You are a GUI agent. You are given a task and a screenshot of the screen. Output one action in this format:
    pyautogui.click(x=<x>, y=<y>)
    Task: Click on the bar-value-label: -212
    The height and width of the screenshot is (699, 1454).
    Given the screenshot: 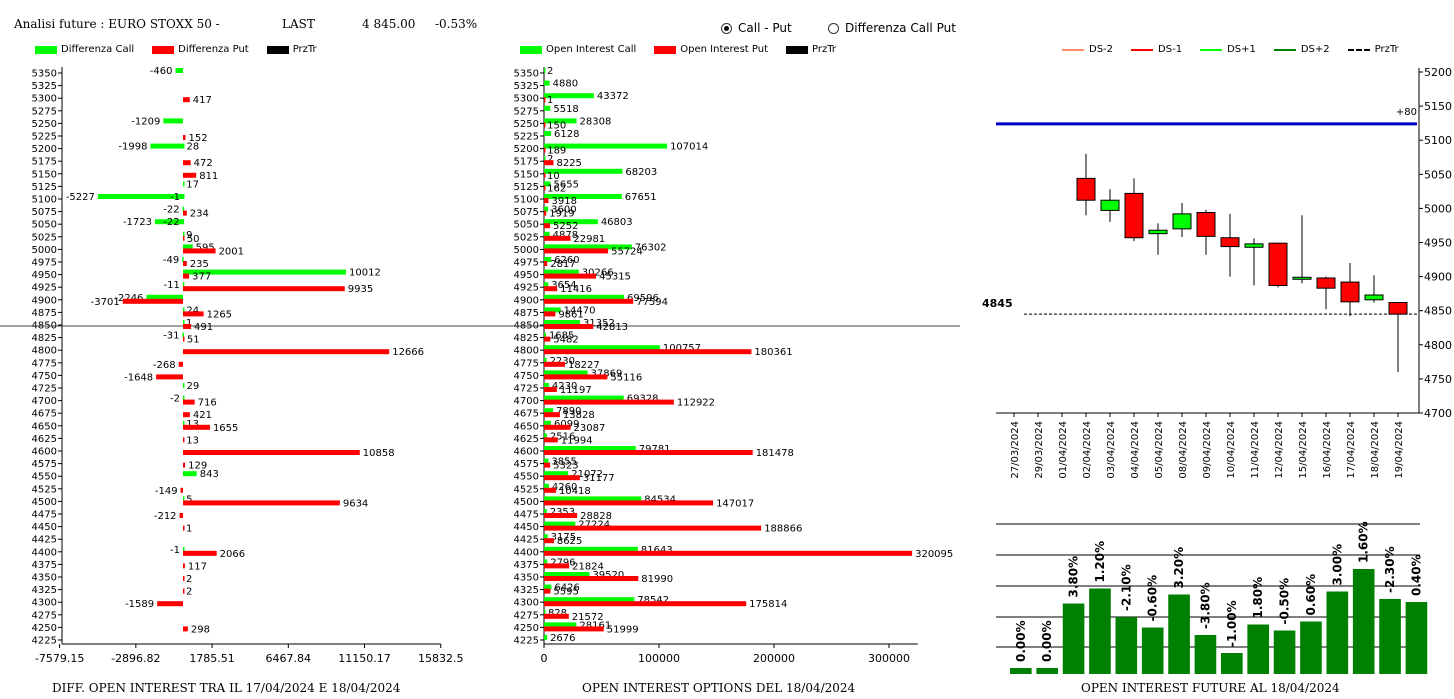 What is the action you would take?
    pyautogui.click(x=165, y=516)
    